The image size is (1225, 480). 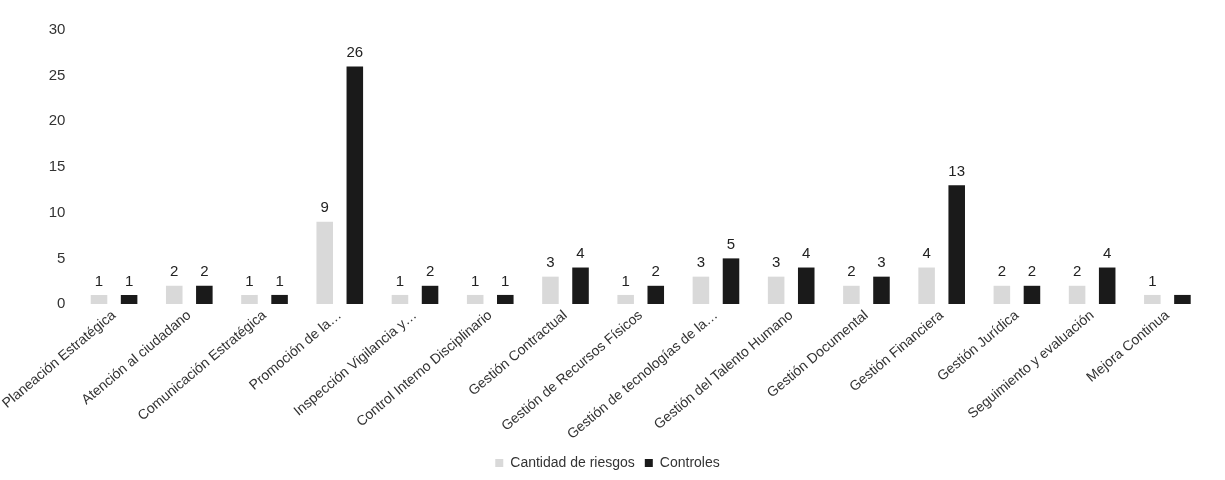 What do you see at coordinates (572, 461) in the screenshot?
I see `legend-label: Cantidad de riesgos` at bounding box center [572, 461].